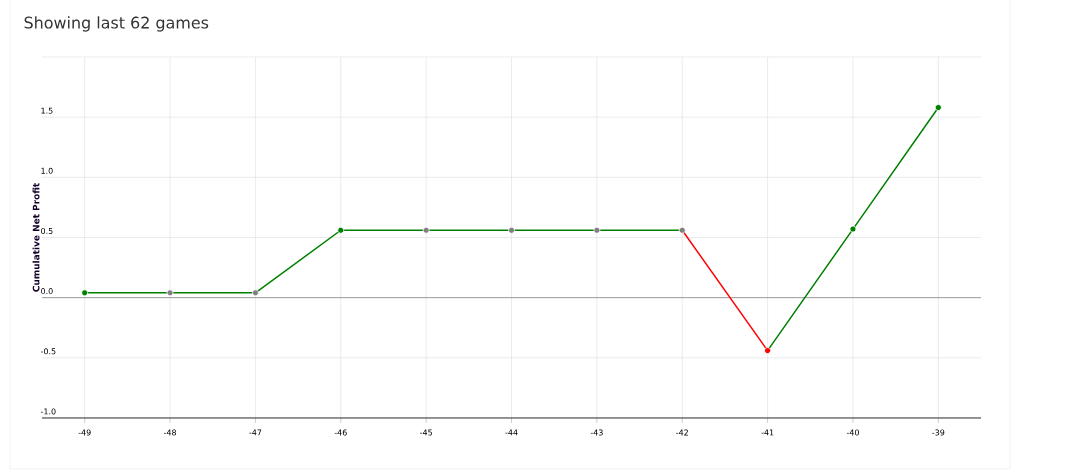  What do you see at coordinates (116, 24) in the screenshot?
I see `chart-title: Showing last 62 games` at bounding box center [116, 24].